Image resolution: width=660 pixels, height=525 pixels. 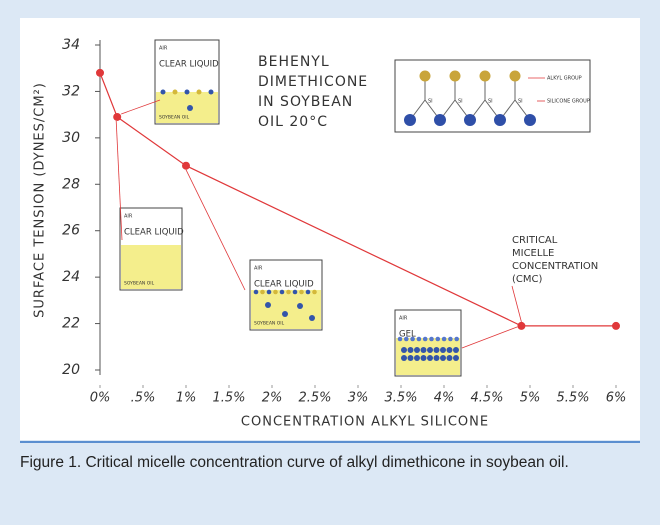 I want to click on y-tick-label: 28, so click(x=71, y=184).